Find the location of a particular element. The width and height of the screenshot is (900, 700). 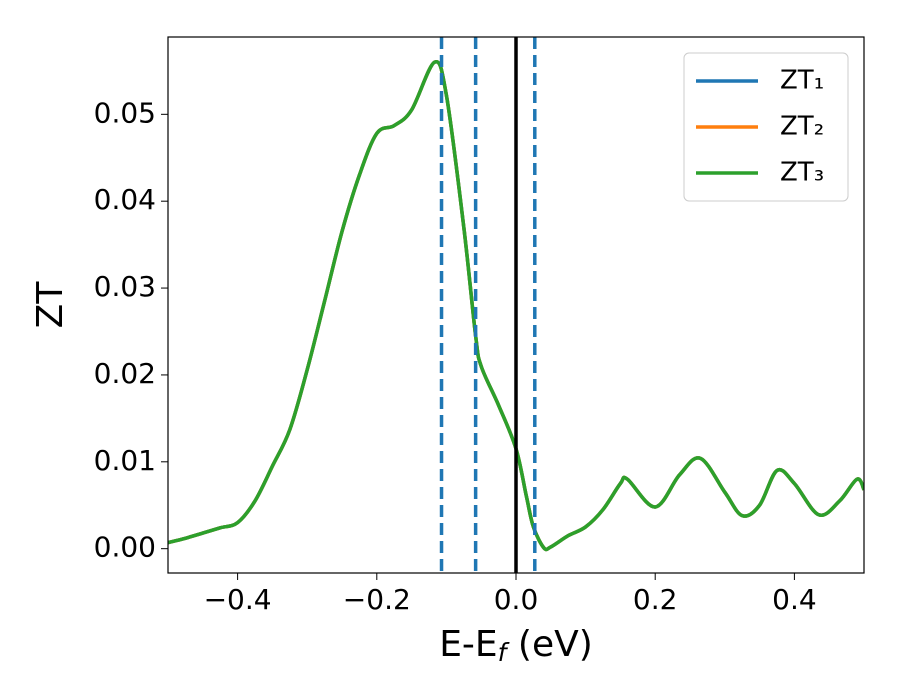

y-tick-label: 0.02 is located at coordinates (125, 373).